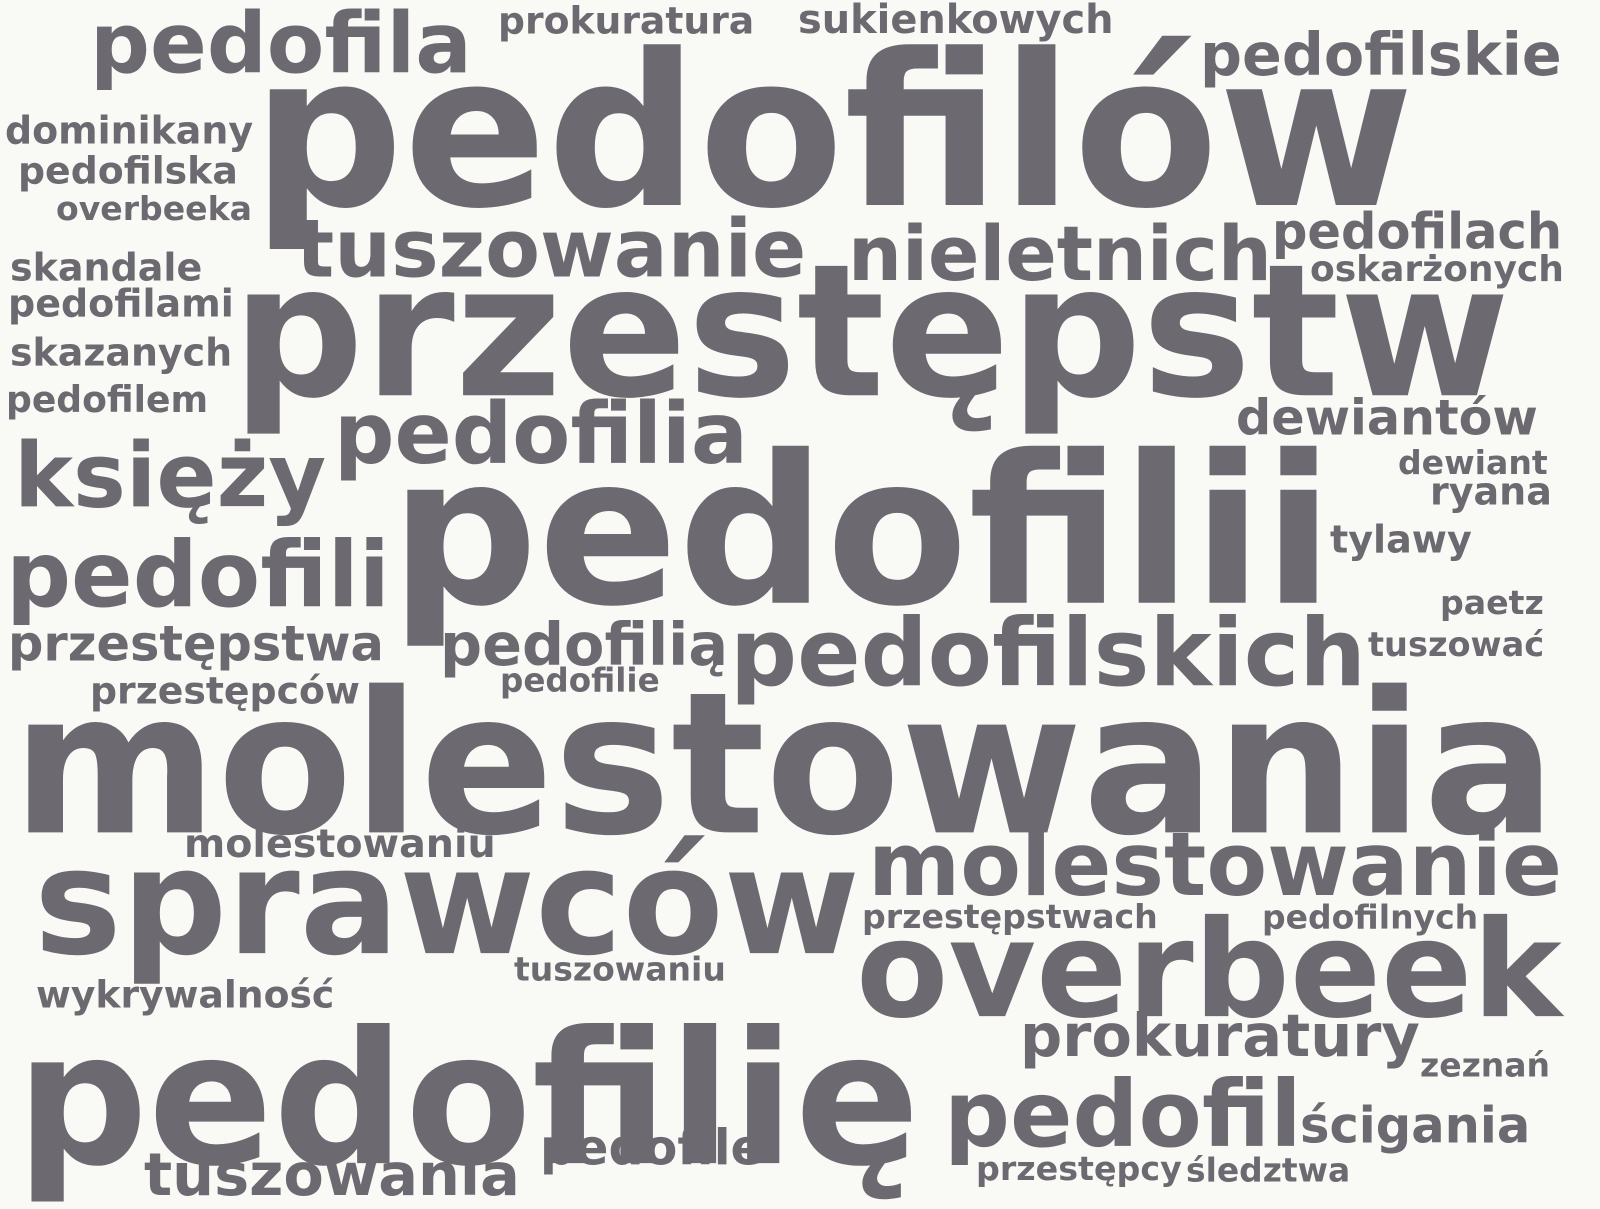  I want to click on word-pedofilie: pedofilię, so click(468, 1100).